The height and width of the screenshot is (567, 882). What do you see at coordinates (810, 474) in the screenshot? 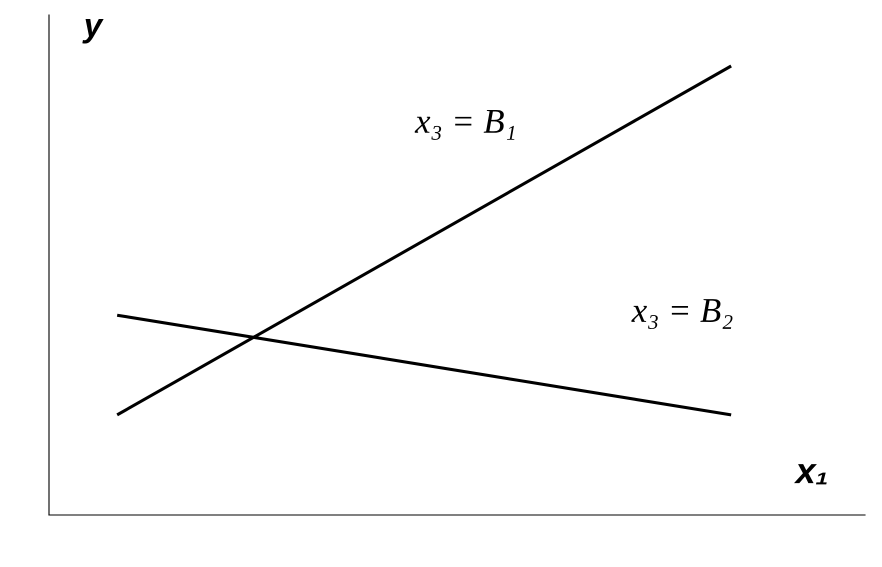
I see `x-axis-title: x₁` at bounding box center [810, 474].